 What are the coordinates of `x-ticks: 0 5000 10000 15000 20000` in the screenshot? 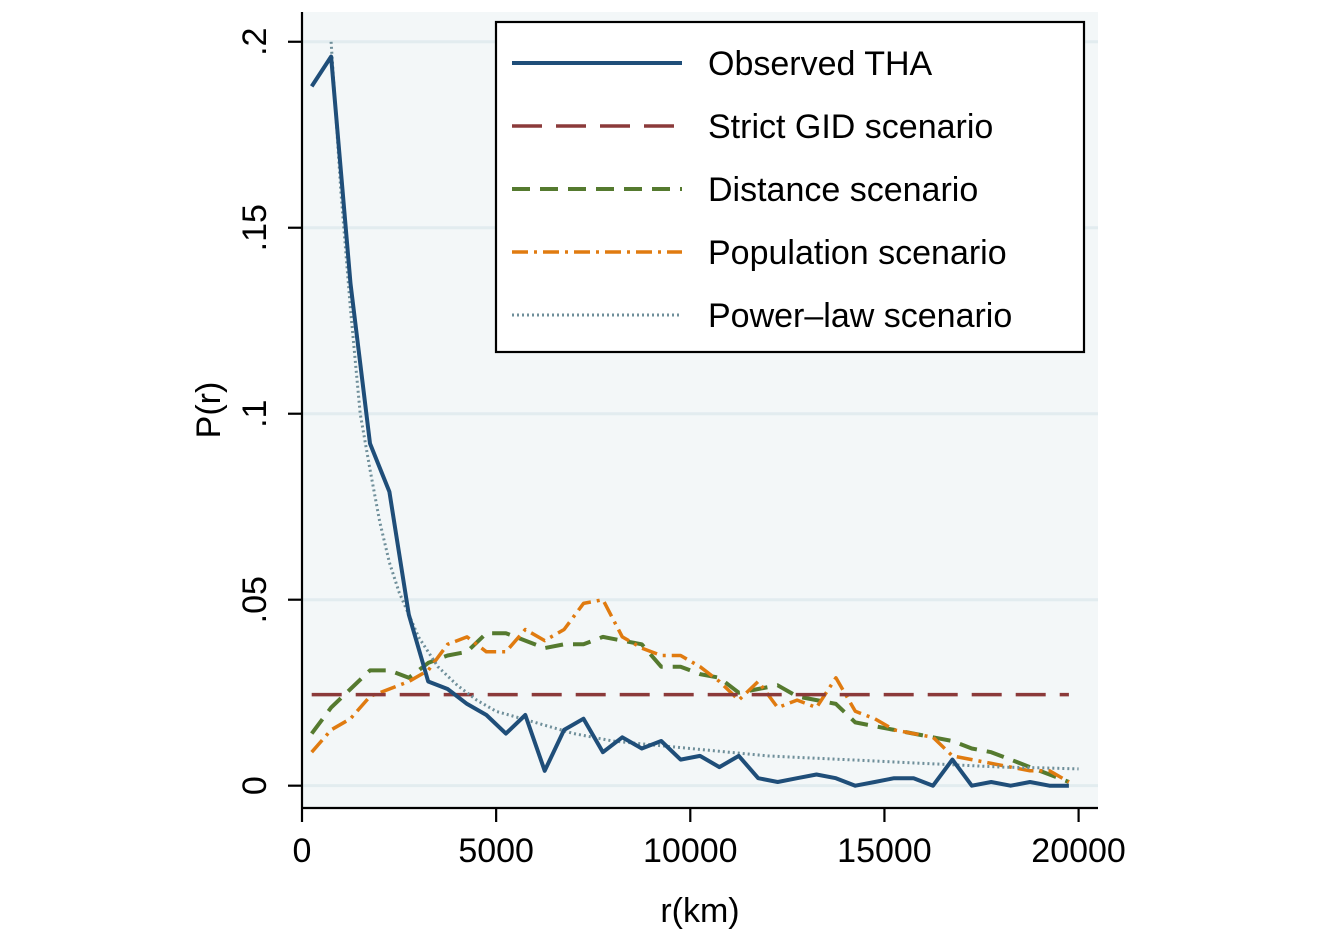 It's located at (709, 839).